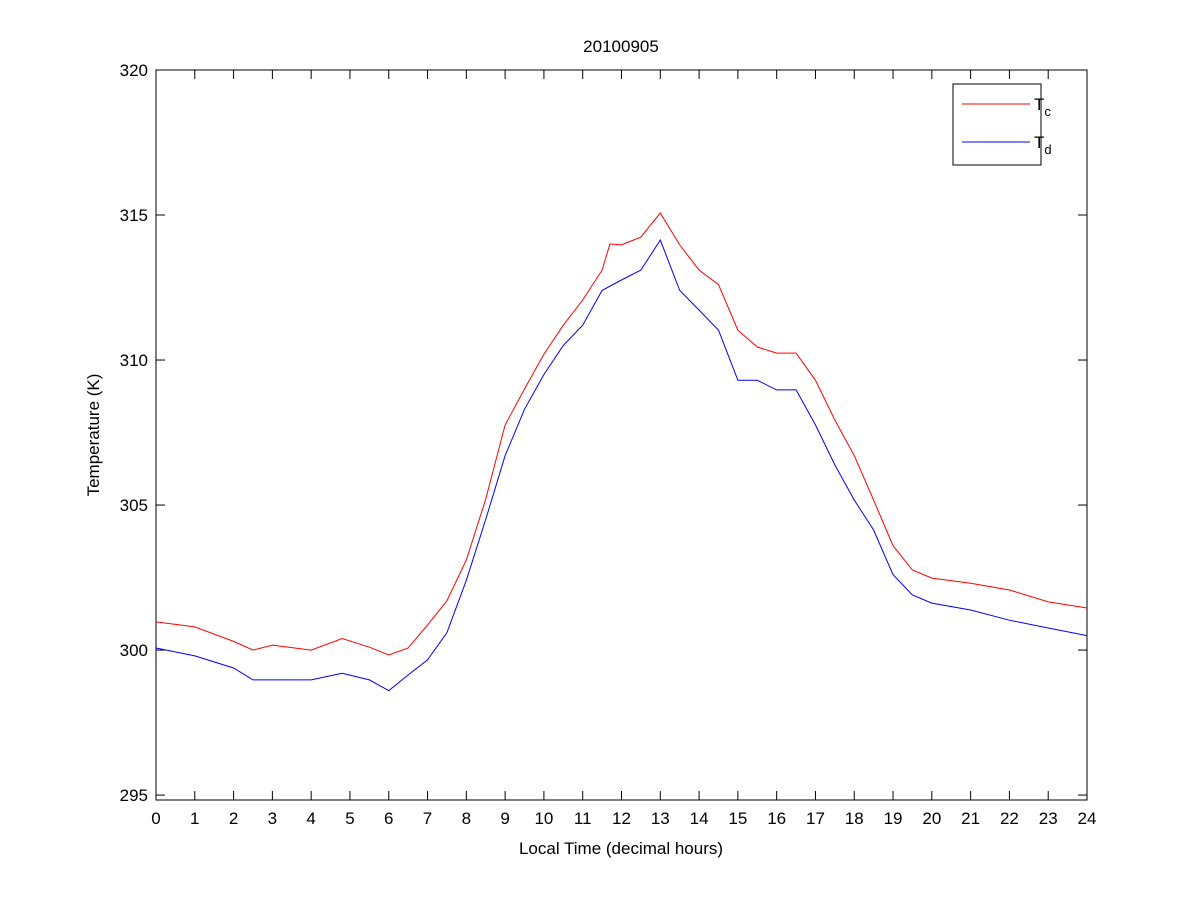  Describe the element at coordinates (1043, 145) in the screenshot. I see `legend-label-td: Td` at that location.